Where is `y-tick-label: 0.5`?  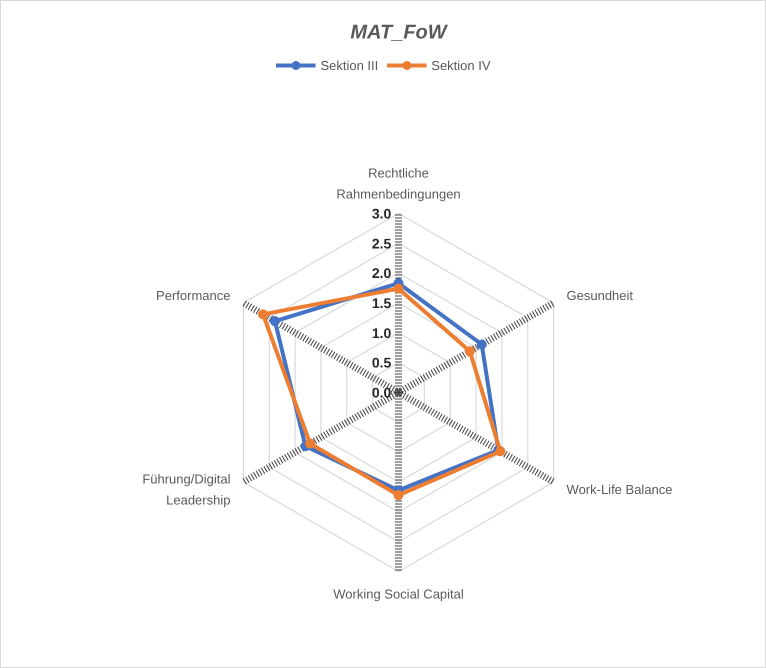 y-tick-label: 0.5 is located at coordinates (382, 362).